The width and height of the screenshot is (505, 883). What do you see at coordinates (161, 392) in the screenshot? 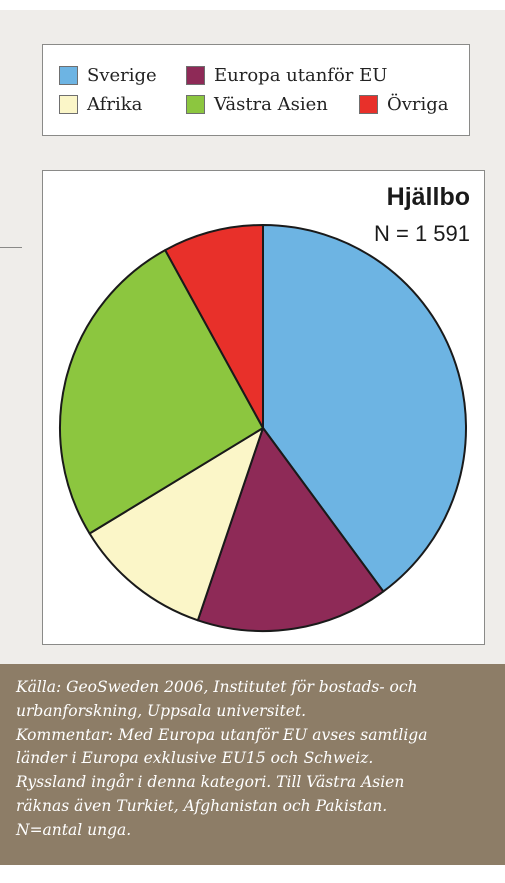
I see `pie-slice-vastra-asien` at bounding box center [161, 392].